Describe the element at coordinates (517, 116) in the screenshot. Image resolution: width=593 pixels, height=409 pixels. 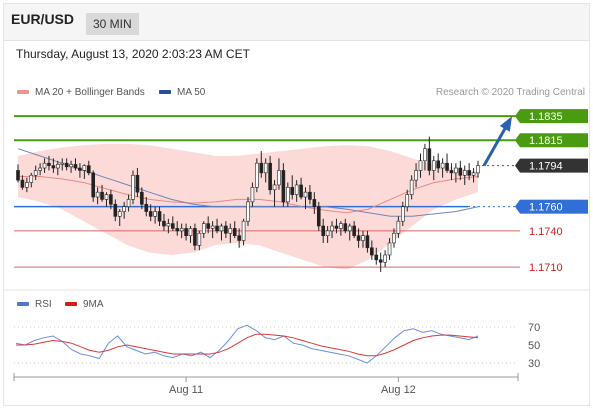
I see `level-pointer-1.1835` at that location.